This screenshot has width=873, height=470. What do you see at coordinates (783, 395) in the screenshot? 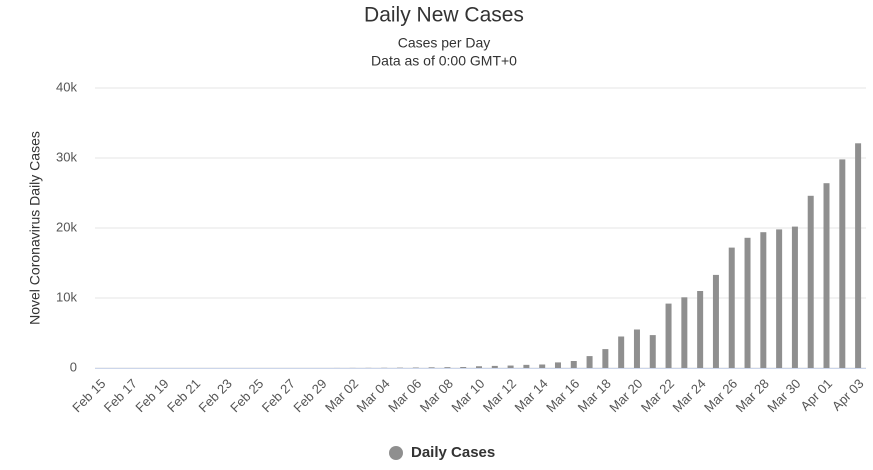
I see `x-tick-label: Mar 30` at bounding box center [783, 395].